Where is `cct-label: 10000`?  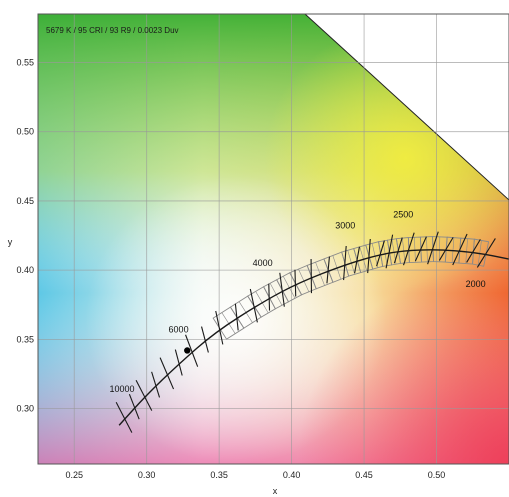 cct-label: 10000 is located at coordinates (122, 389).